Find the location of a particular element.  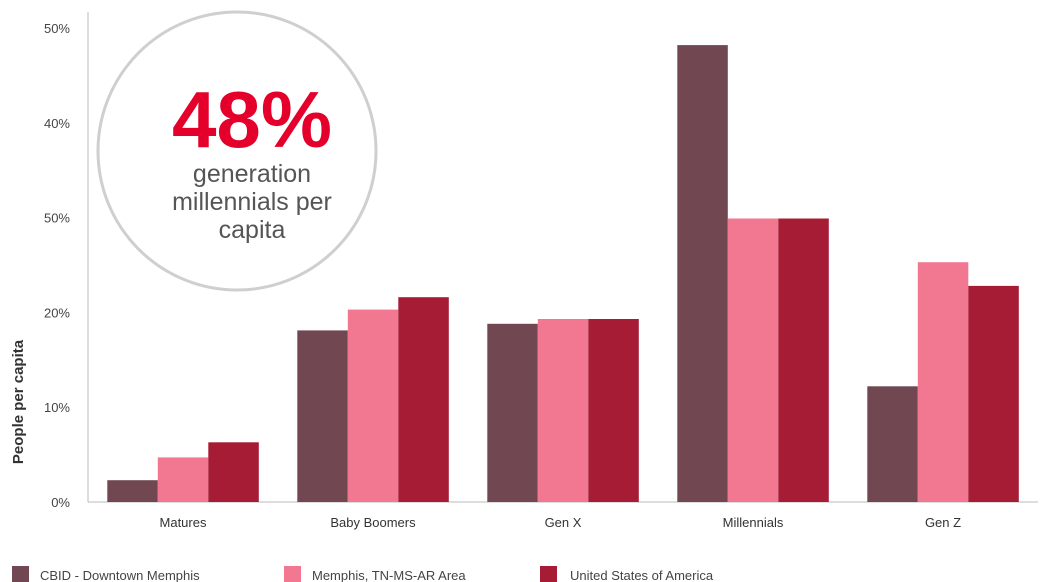

legend-swatch-memphis-area is located at coordinates (292, 574).